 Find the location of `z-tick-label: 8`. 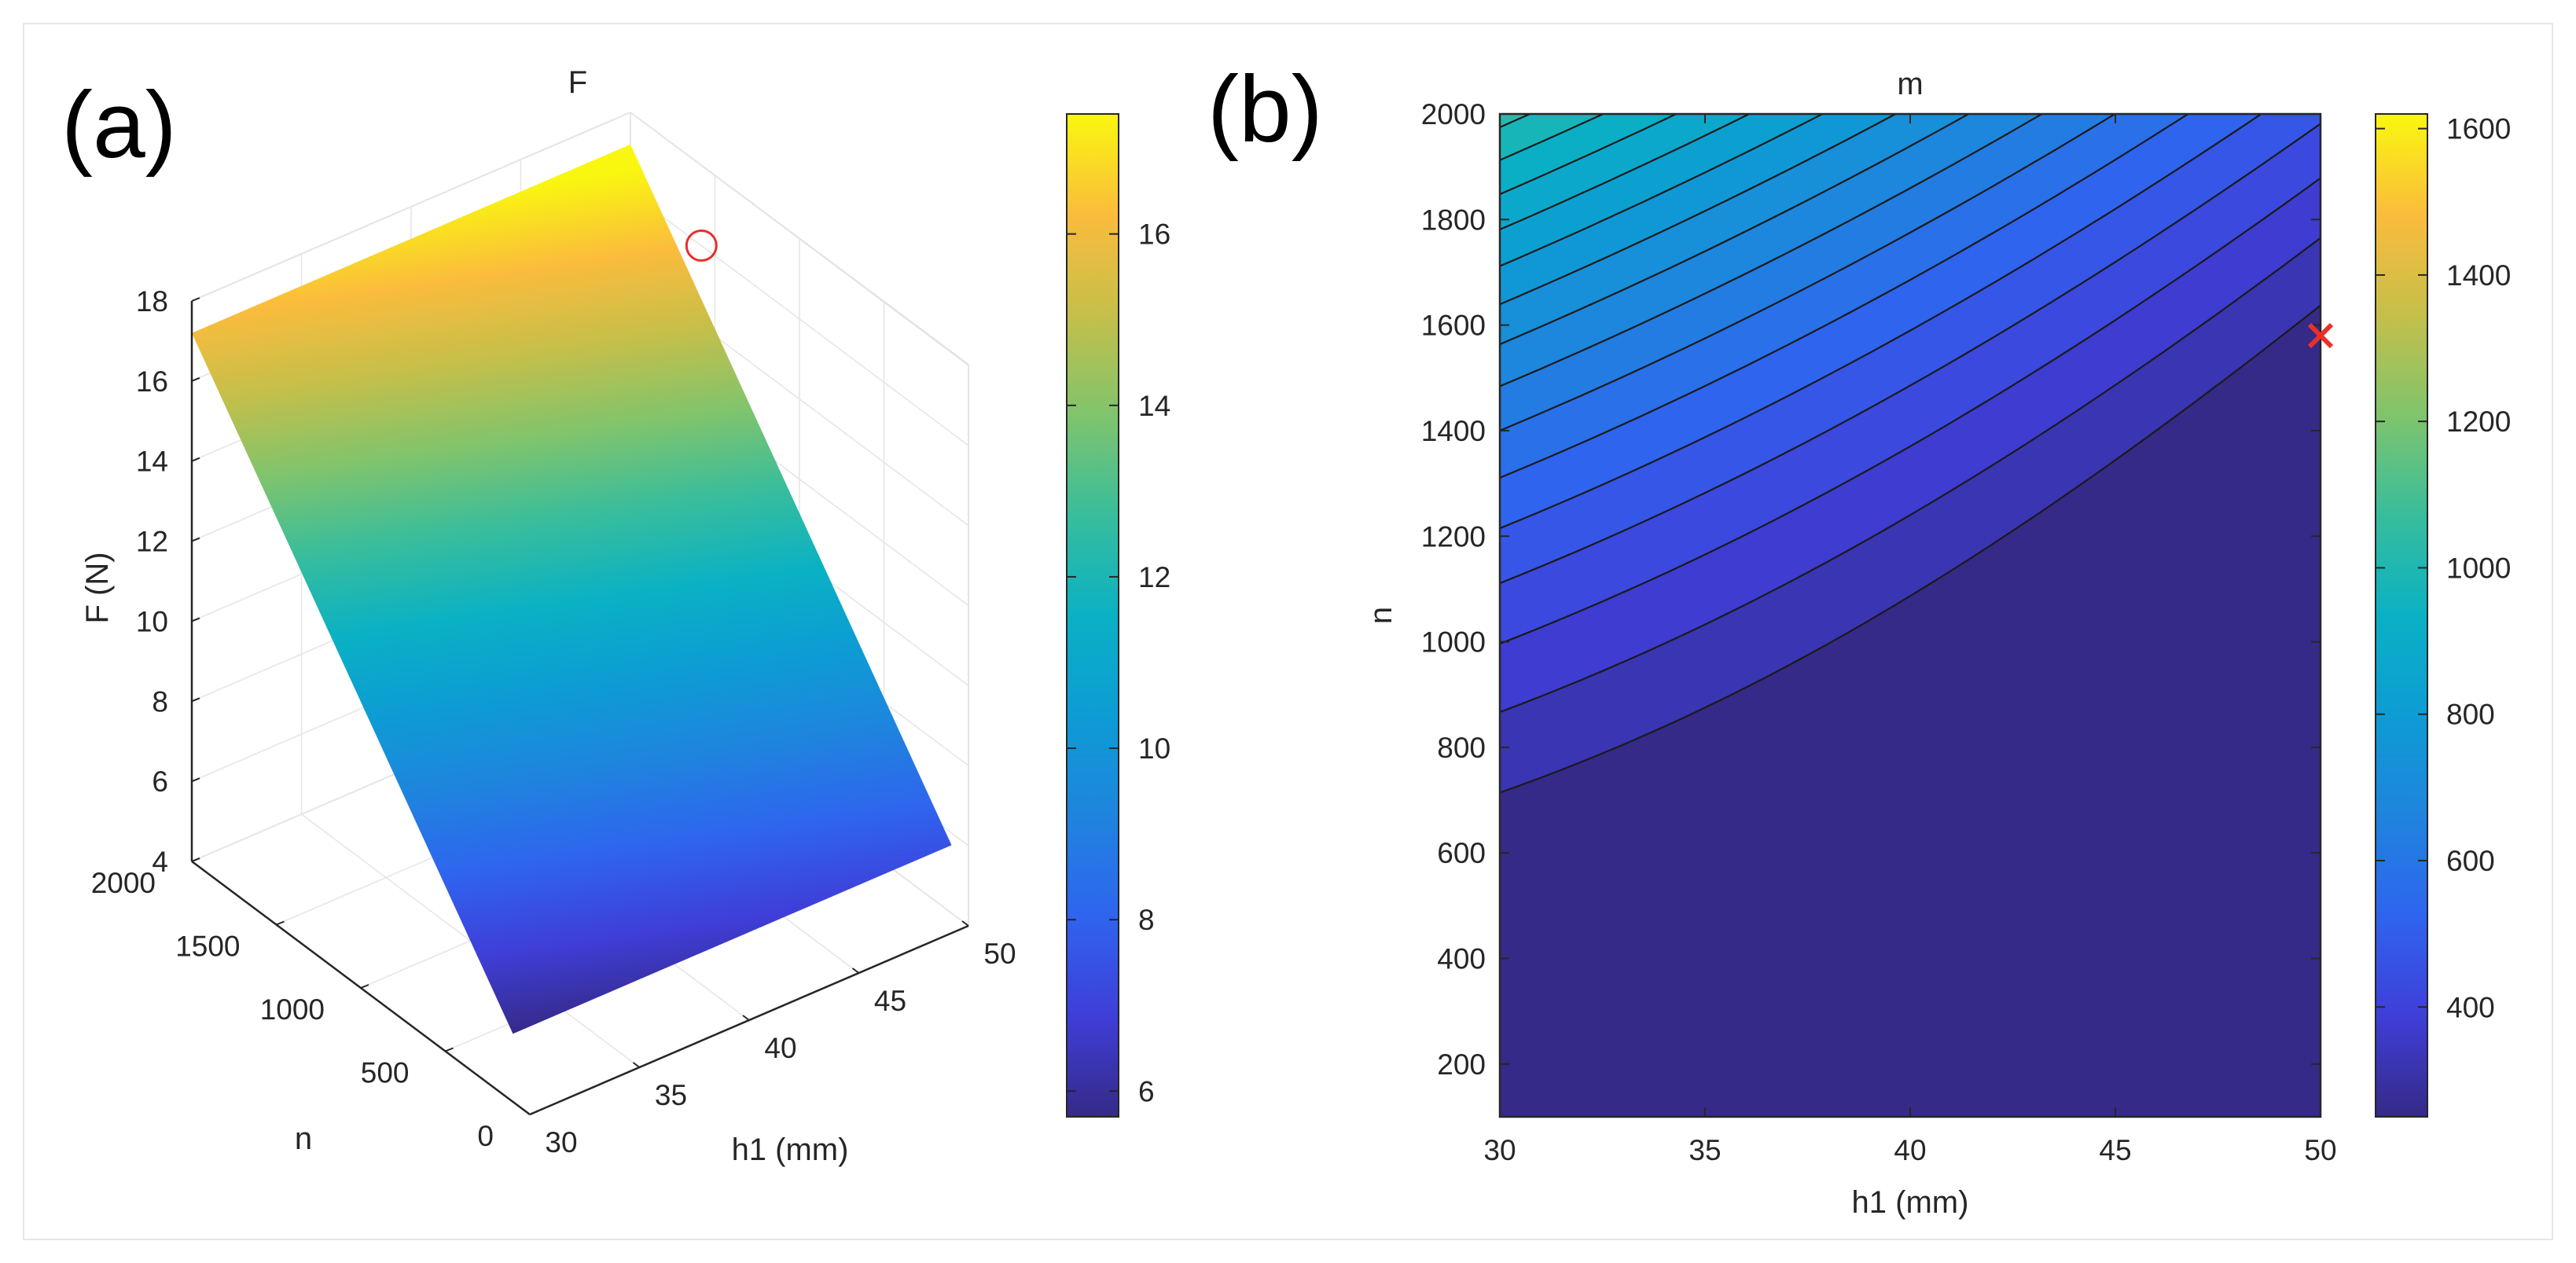

z-tick-label: 8 is located at coordinates (160, 701).